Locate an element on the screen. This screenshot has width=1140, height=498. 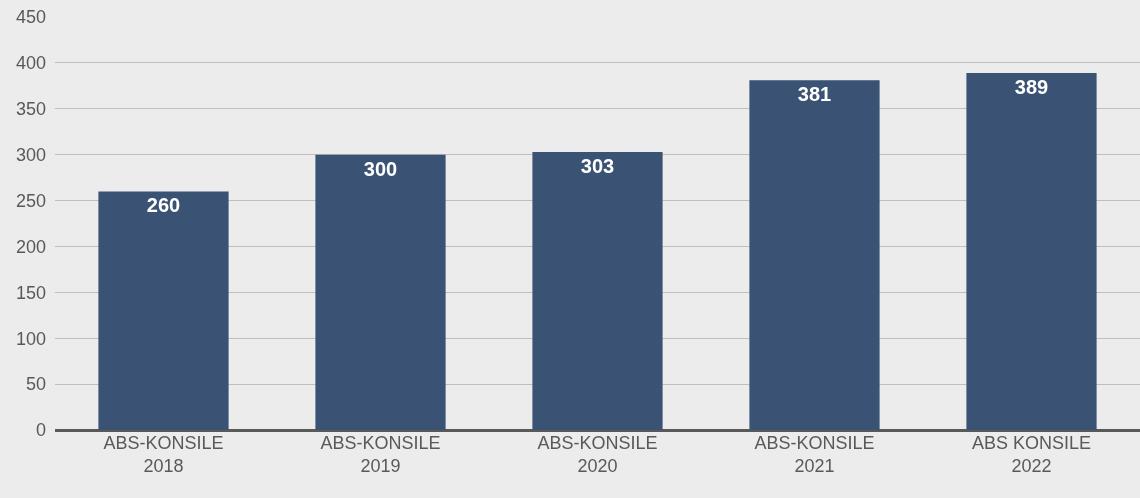
y-tick-label: 50 is located at coordinates (35, 384).